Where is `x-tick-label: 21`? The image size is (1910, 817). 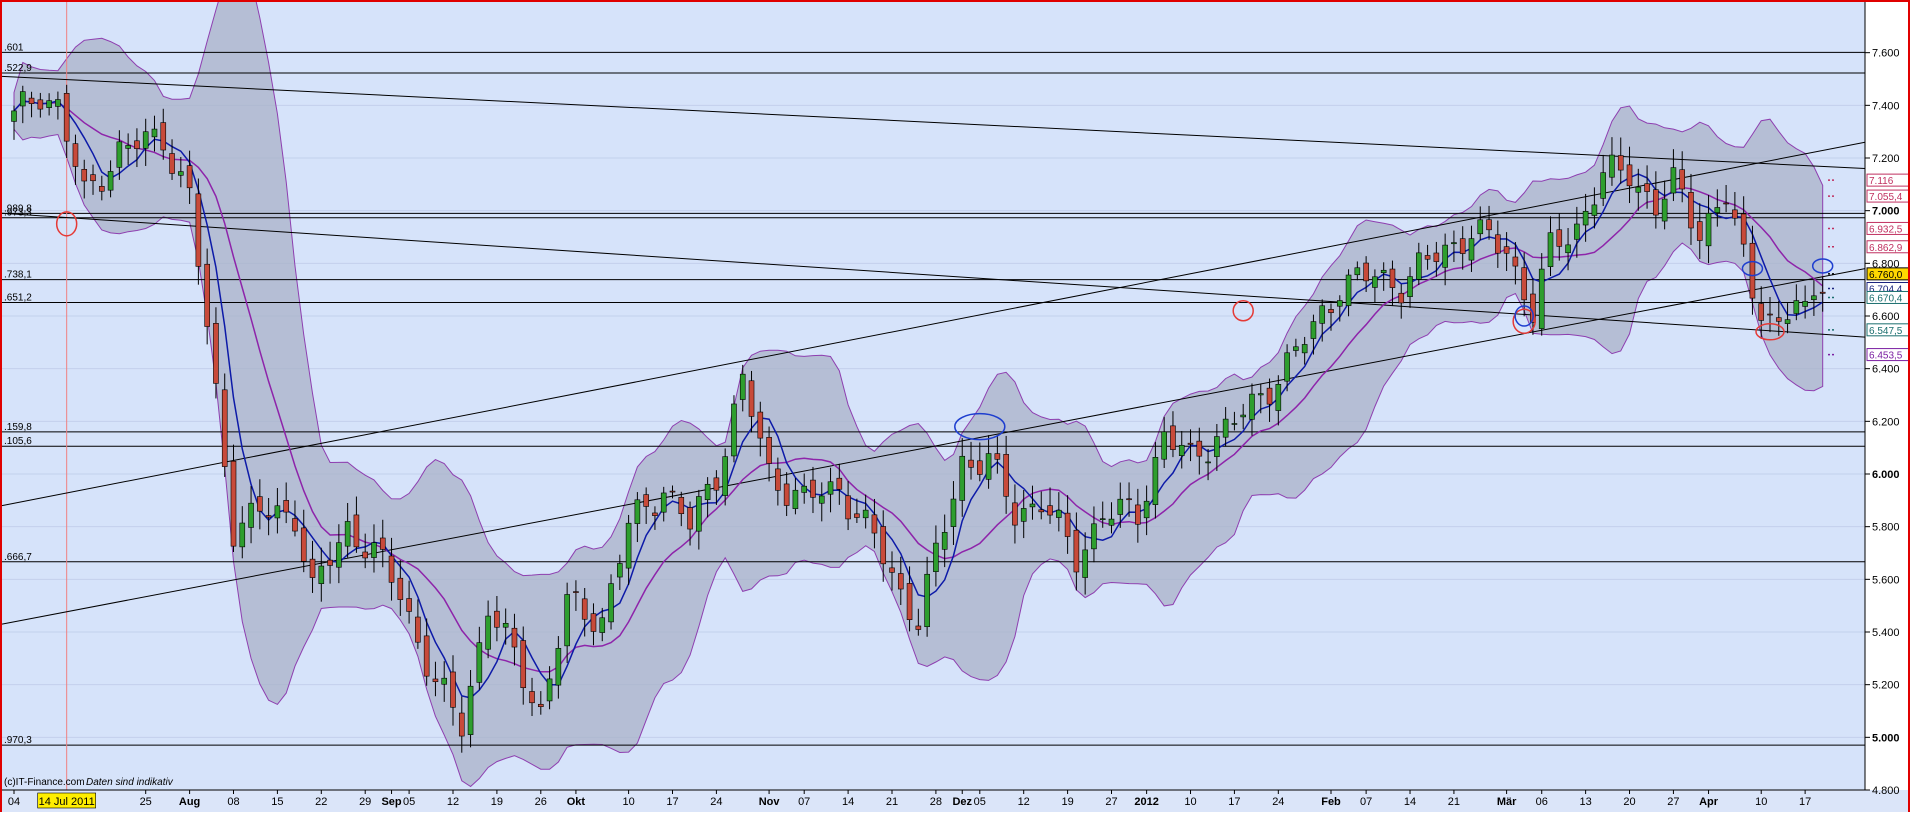 x-tick-label: 21 is located at coordinates (1454, 802).